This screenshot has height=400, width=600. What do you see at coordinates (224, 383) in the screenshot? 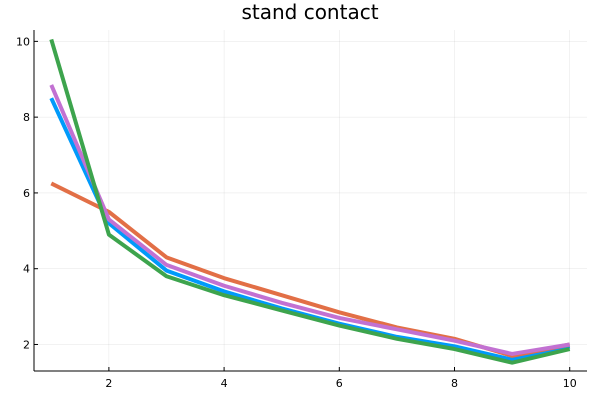
I see `x-tick-label-1: 4` at bounding box center [224, 383].